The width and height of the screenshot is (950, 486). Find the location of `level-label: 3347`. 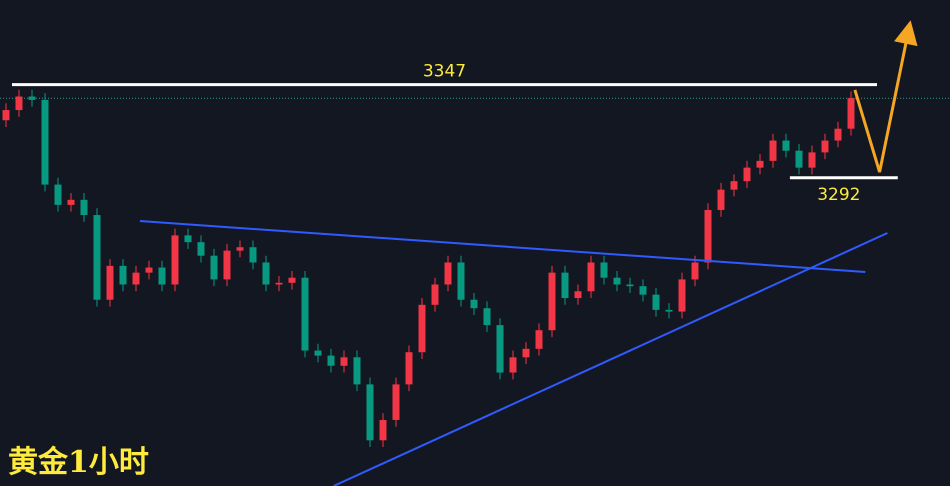

level-label: 3347 is located at coordinates (444, 72).